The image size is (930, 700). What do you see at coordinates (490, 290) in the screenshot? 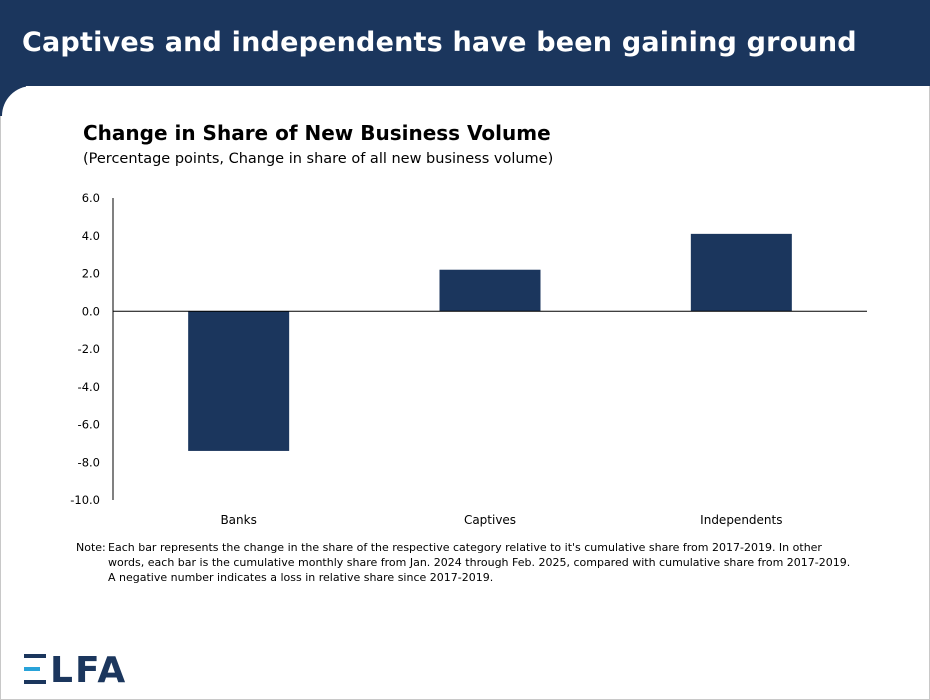
I see `bar-captives` at bounding box center [490, 290].